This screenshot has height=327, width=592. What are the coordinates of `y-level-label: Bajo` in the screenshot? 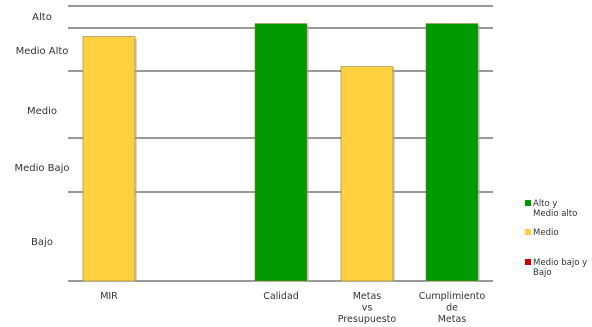 It's located at (42, 242).